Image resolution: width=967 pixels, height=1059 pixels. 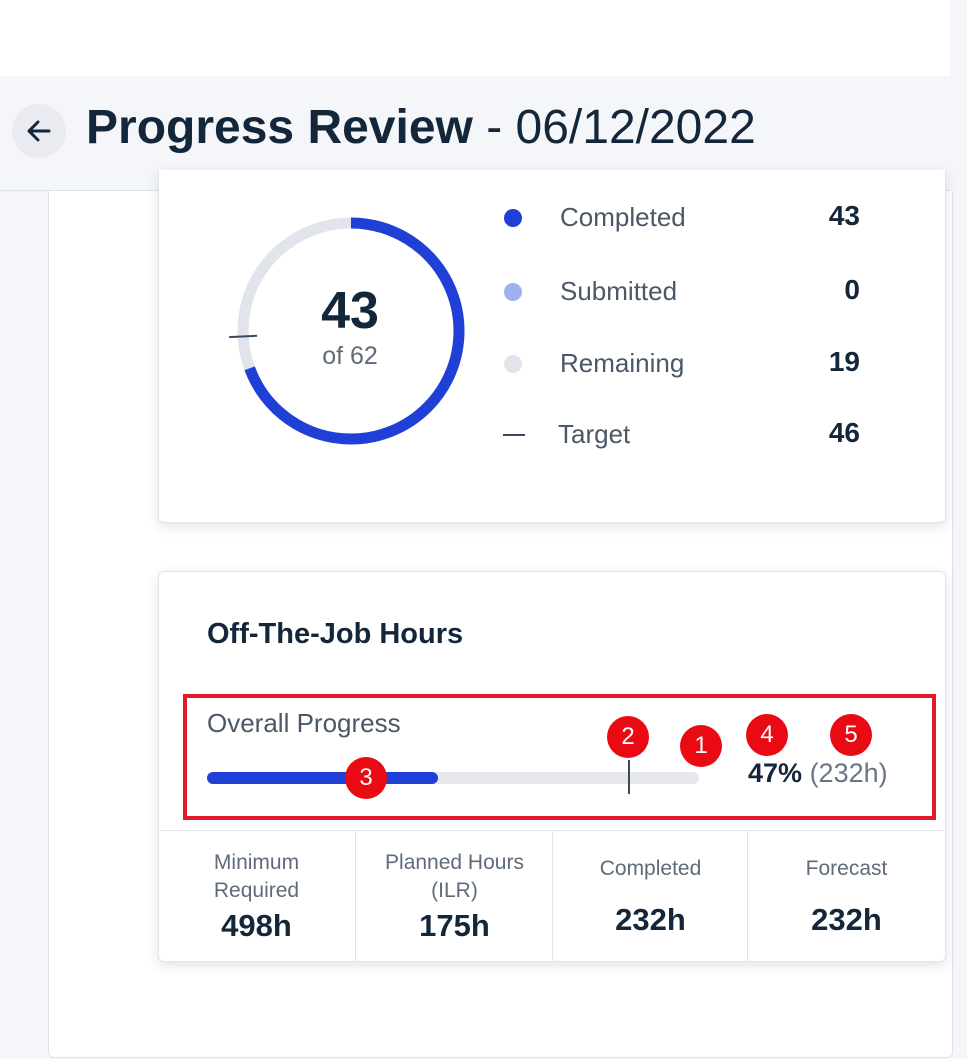 What do you see at coordinates (846, 868) in the screenshot?
I see `stat-label: Forecast` at bounding box center [846, 868].